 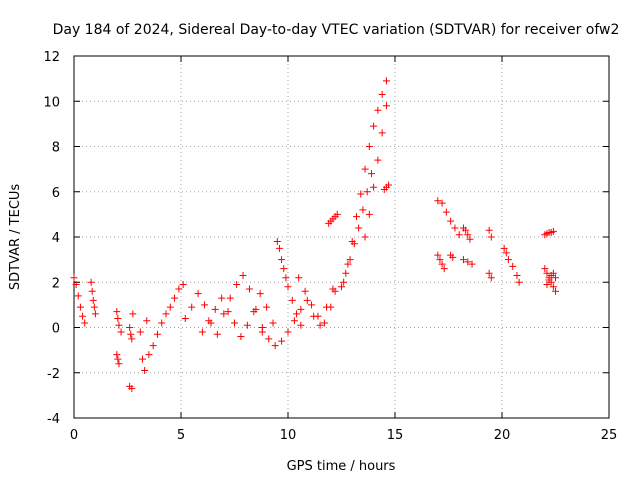 What do you see at coordinates (74, 435) in the screenshot?
I see `x-tick-label: 0` at bounding box center [74, 435].